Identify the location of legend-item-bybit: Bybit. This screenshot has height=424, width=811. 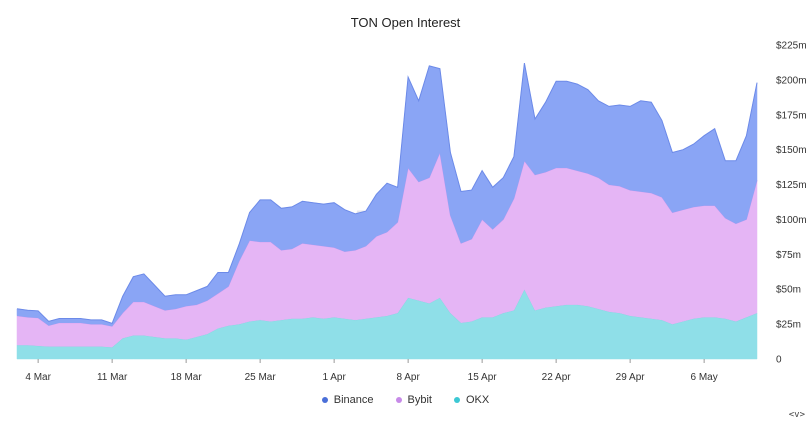
(413, 400).